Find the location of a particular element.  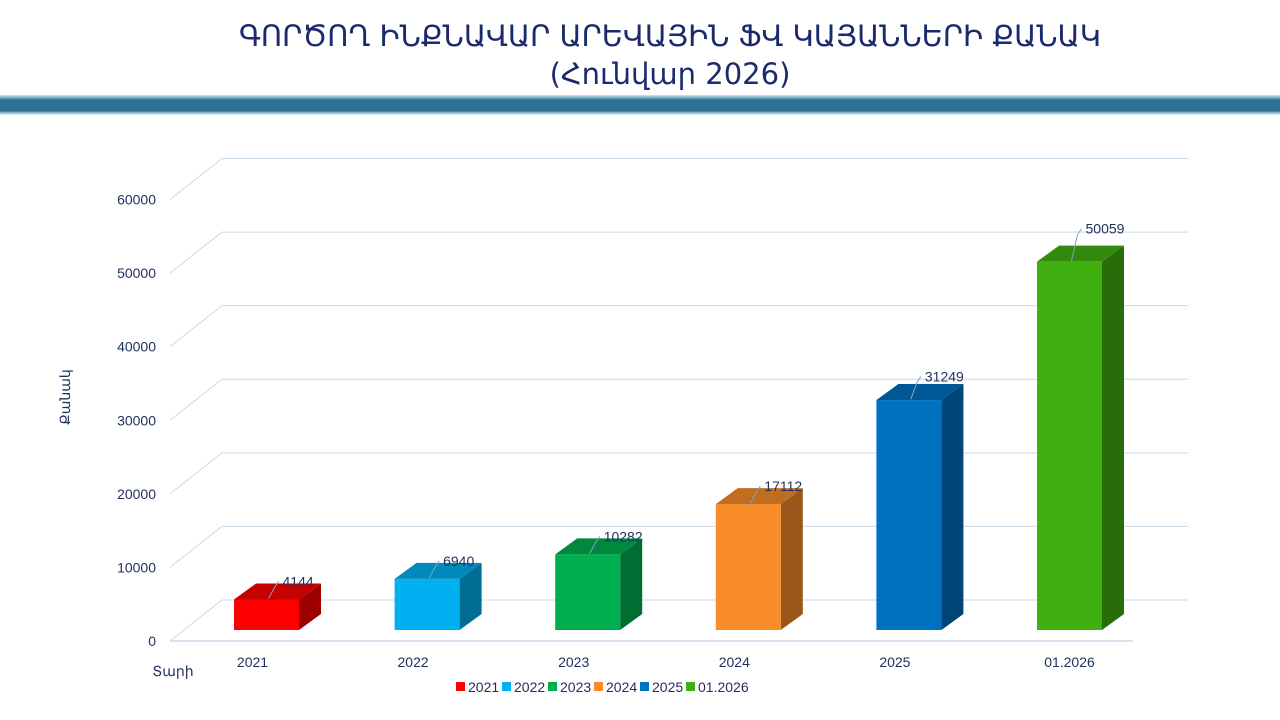

bar-2024: 17112 is located at coordinates (759, 554).